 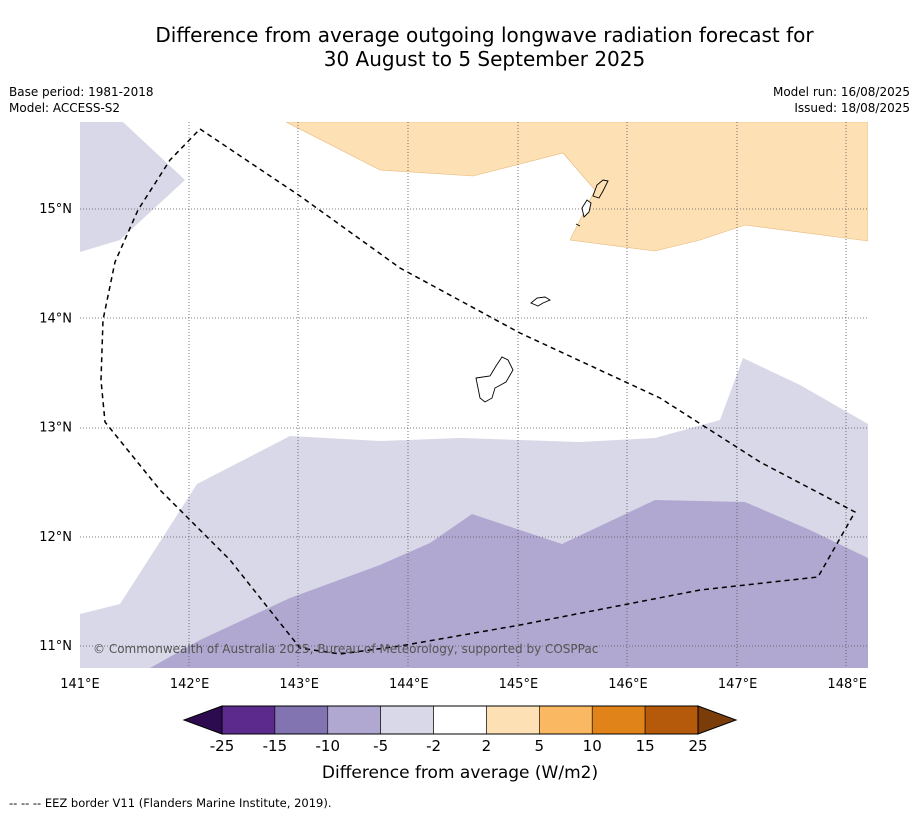 What do you see at coordinates (80, 684) in the screenshot?
I see `lon-tick-label: 141°E` at bounding box center [80, 684].